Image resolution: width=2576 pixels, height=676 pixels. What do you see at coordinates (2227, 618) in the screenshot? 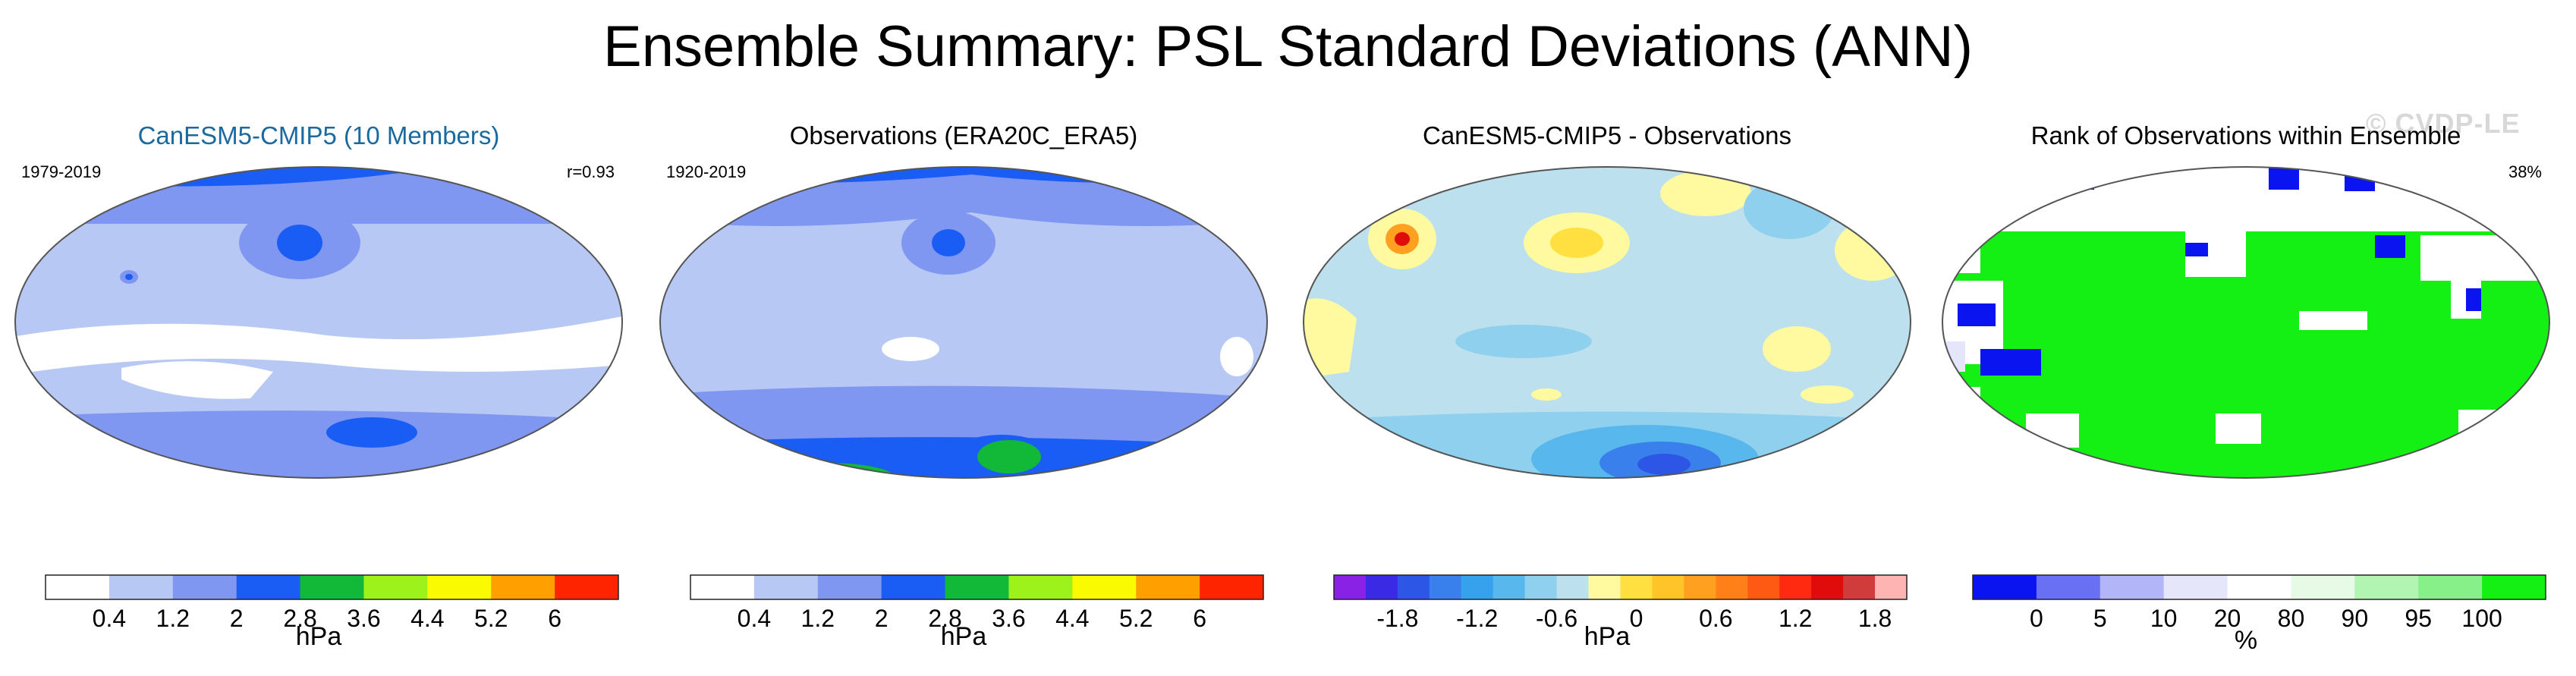
I see `colorbar-tick-label: 20` at bounding box center [2227, 618].